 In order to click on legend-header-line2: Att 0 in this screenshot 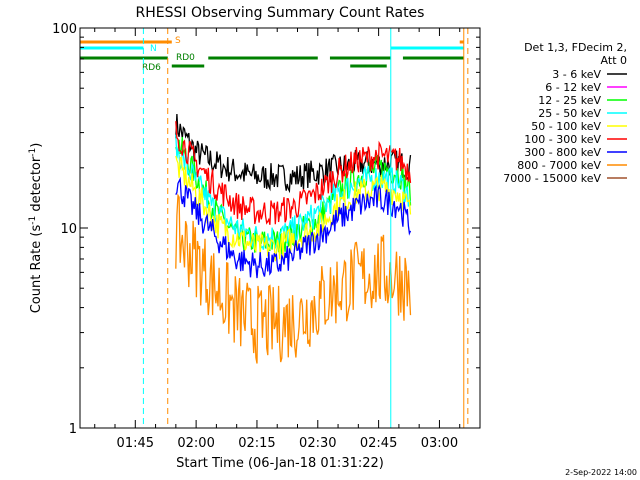, I will do `click(614, 60)`.